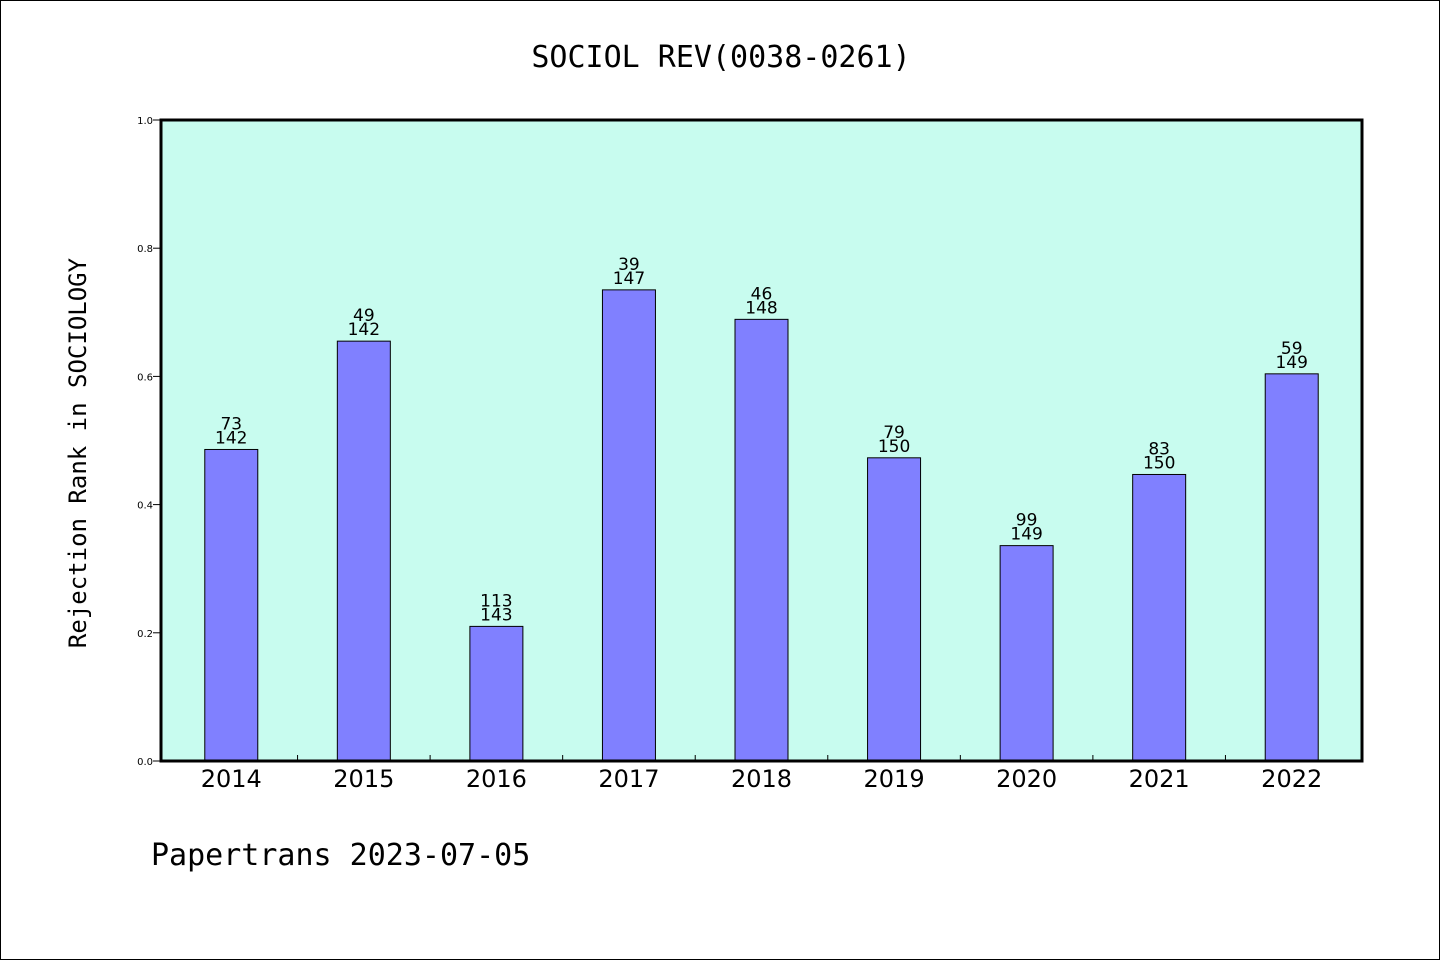 The image size is (1440, 961). I want to click on bar-rank-label: 39, so click(629, 265).